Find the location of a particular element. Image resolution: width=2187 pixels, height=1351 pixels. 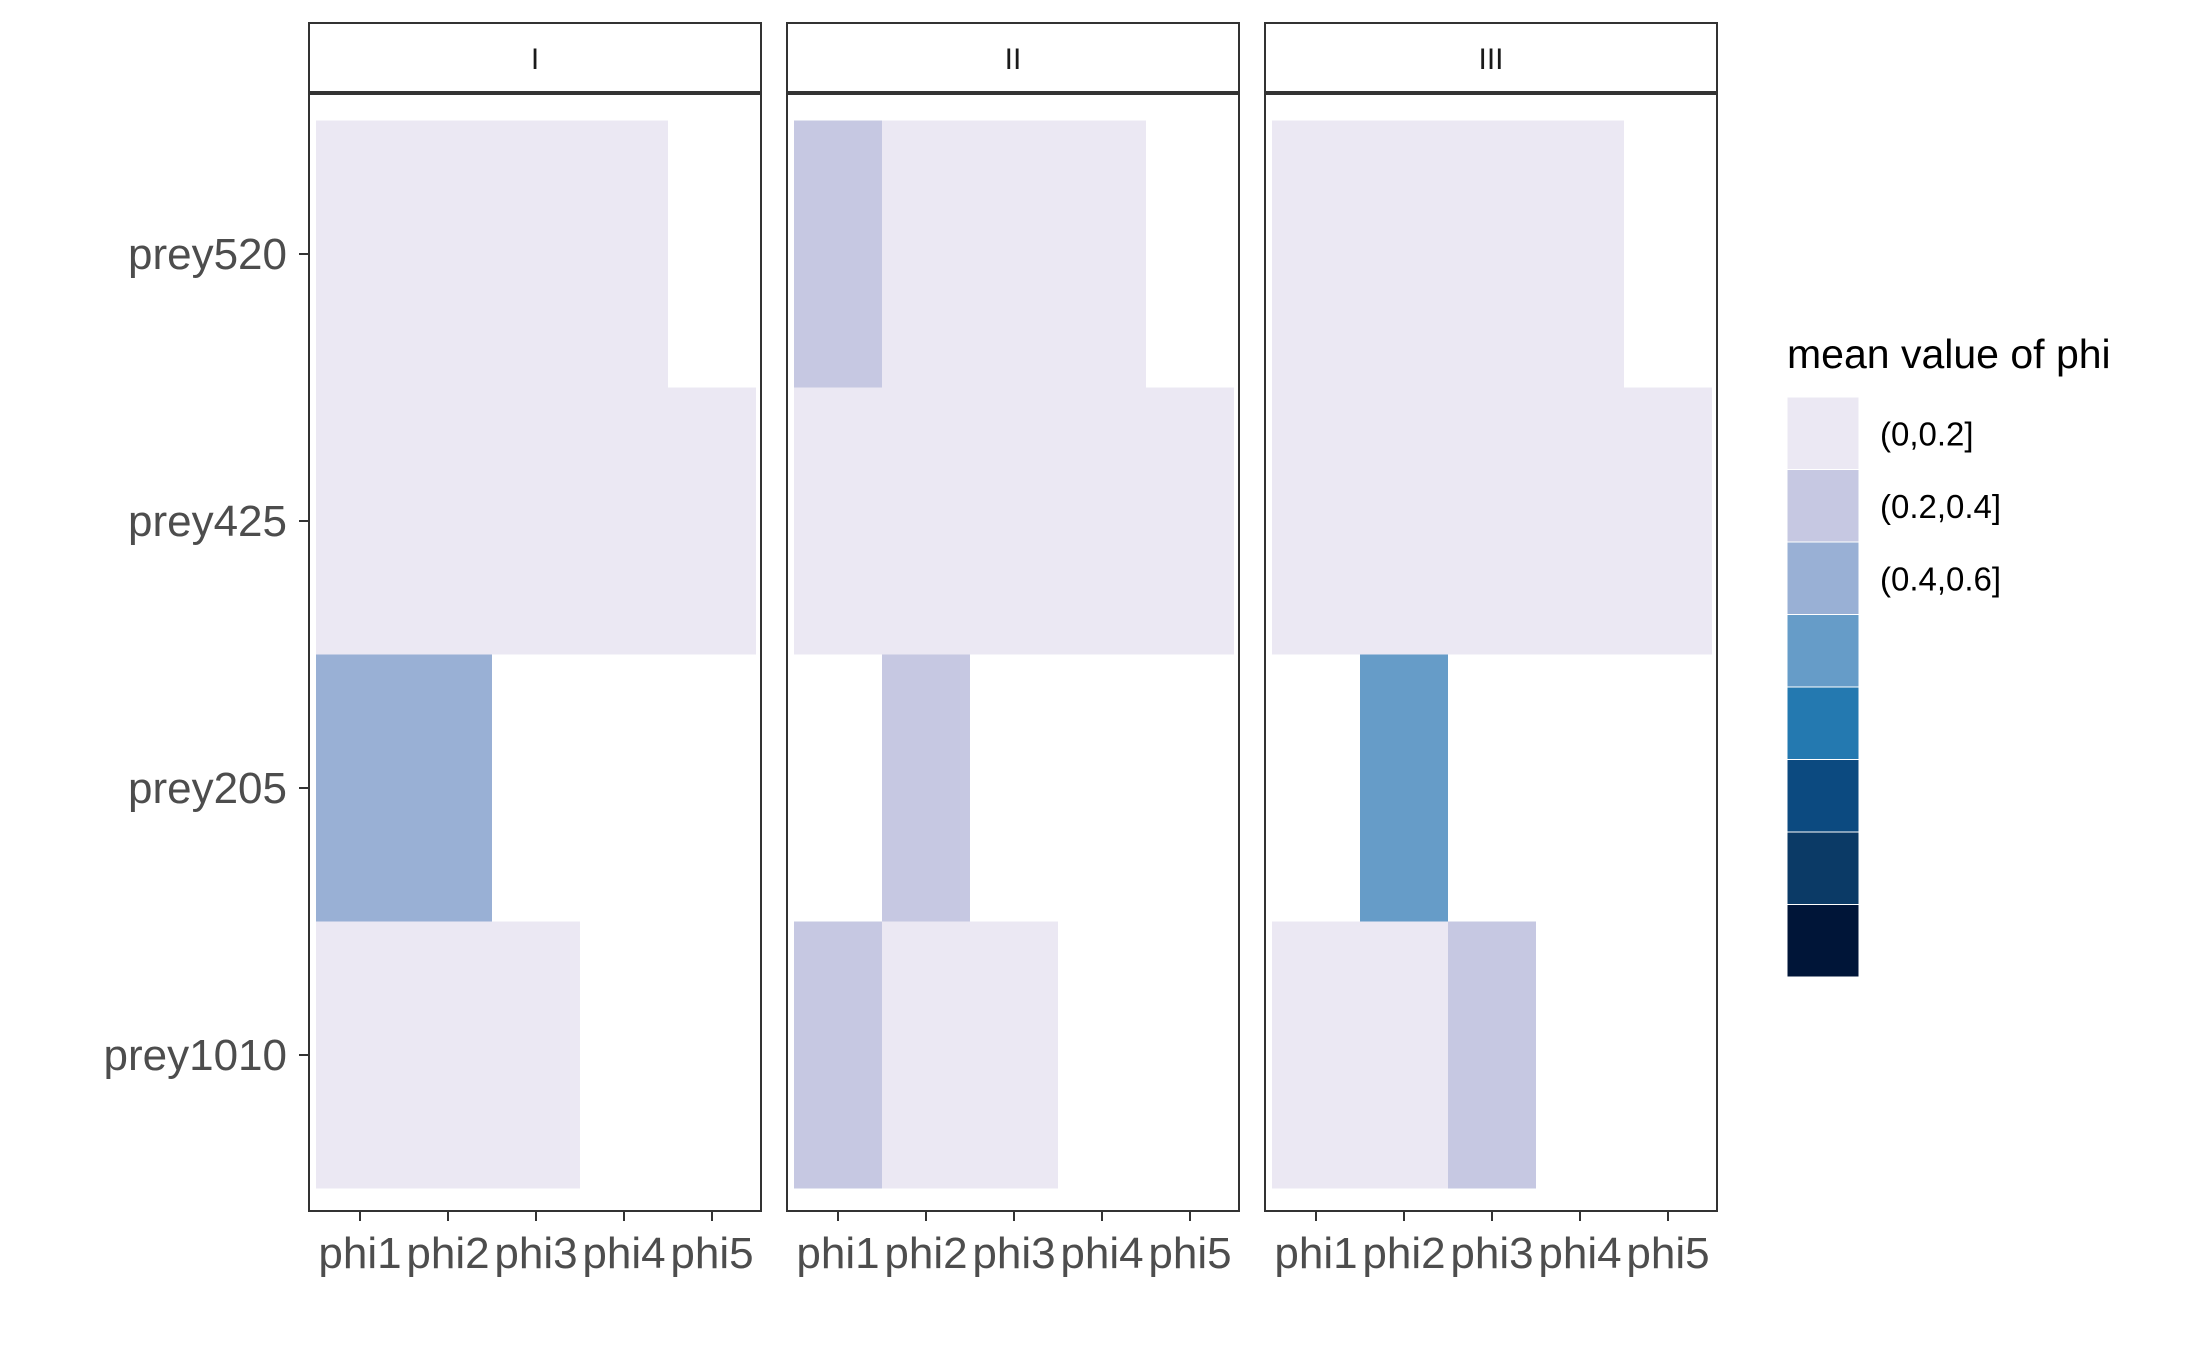

y-tick-label: prey520 is located at coordinates (207, 254).